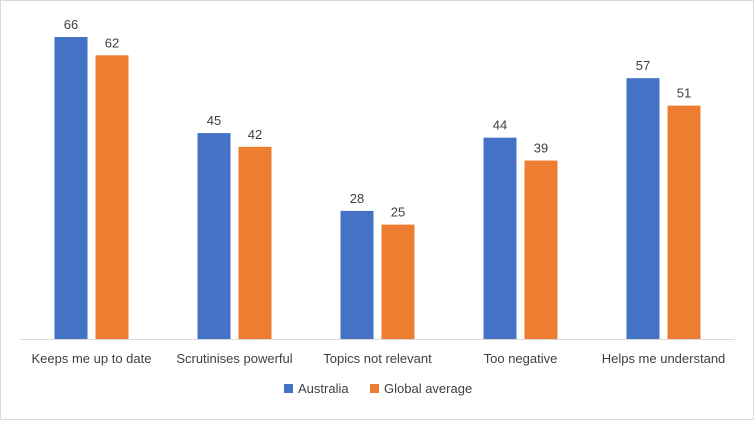  I want to click on legend-swatch-global-average, so click(374, 388).